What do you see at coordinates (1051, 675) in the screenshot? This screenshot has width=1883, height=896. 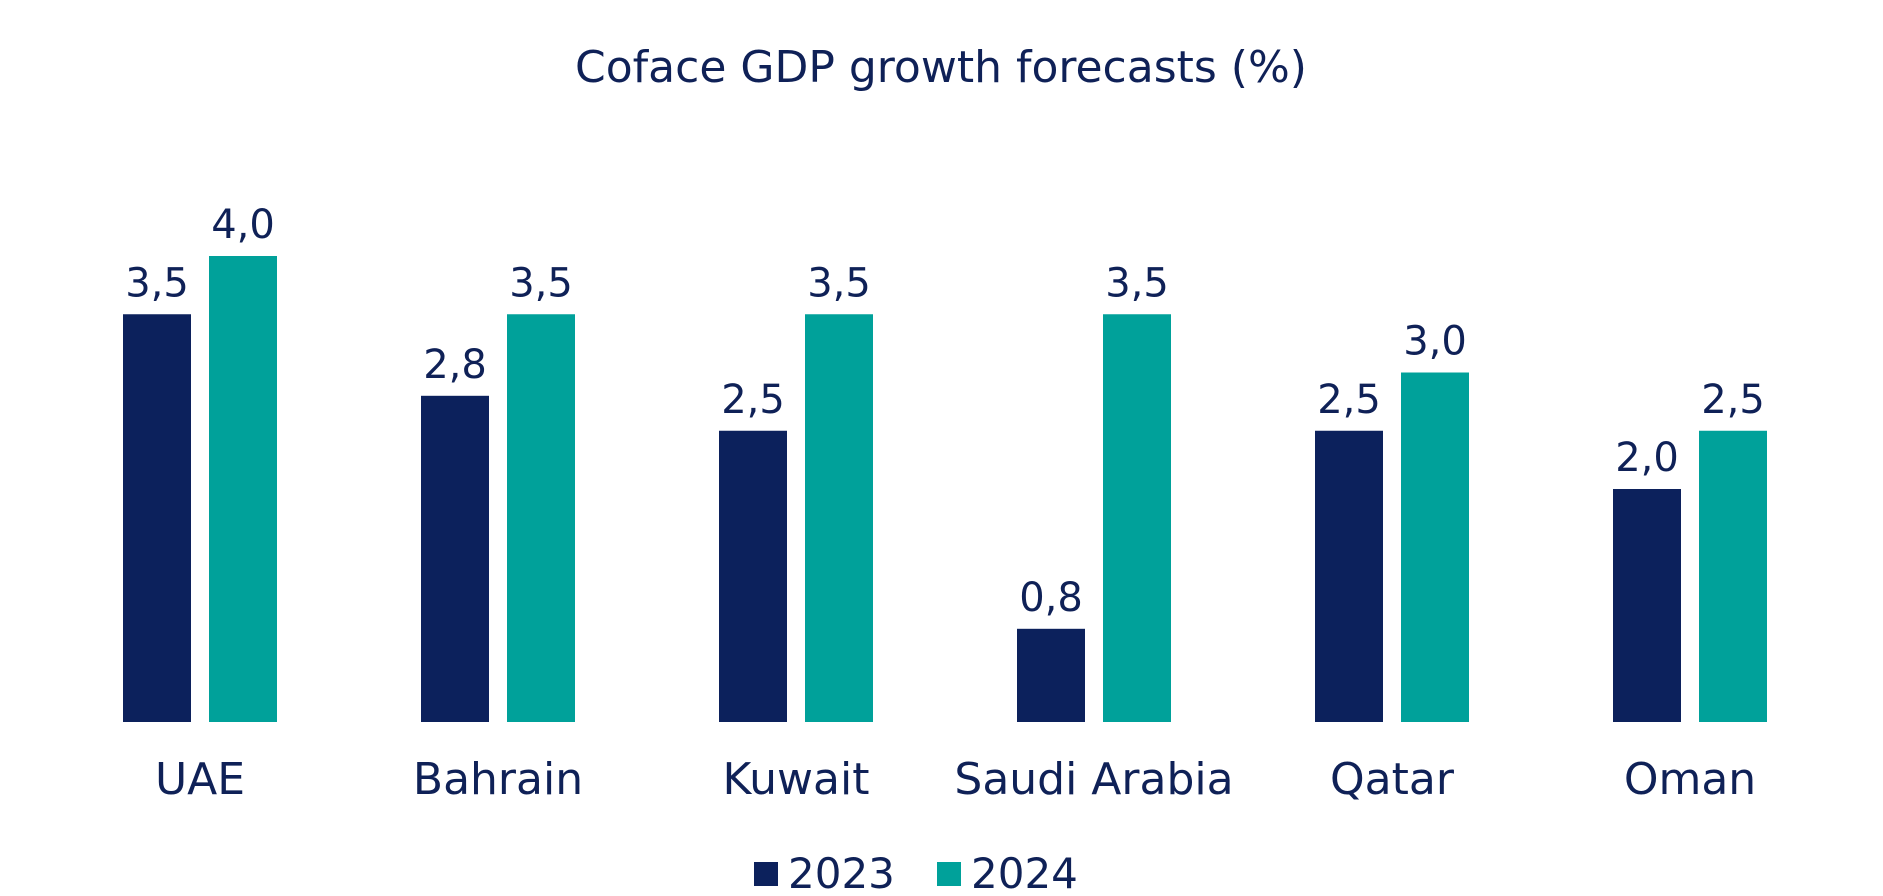 I see `bar-saudi-arabia-2023` at bounding box center [1051, 675].